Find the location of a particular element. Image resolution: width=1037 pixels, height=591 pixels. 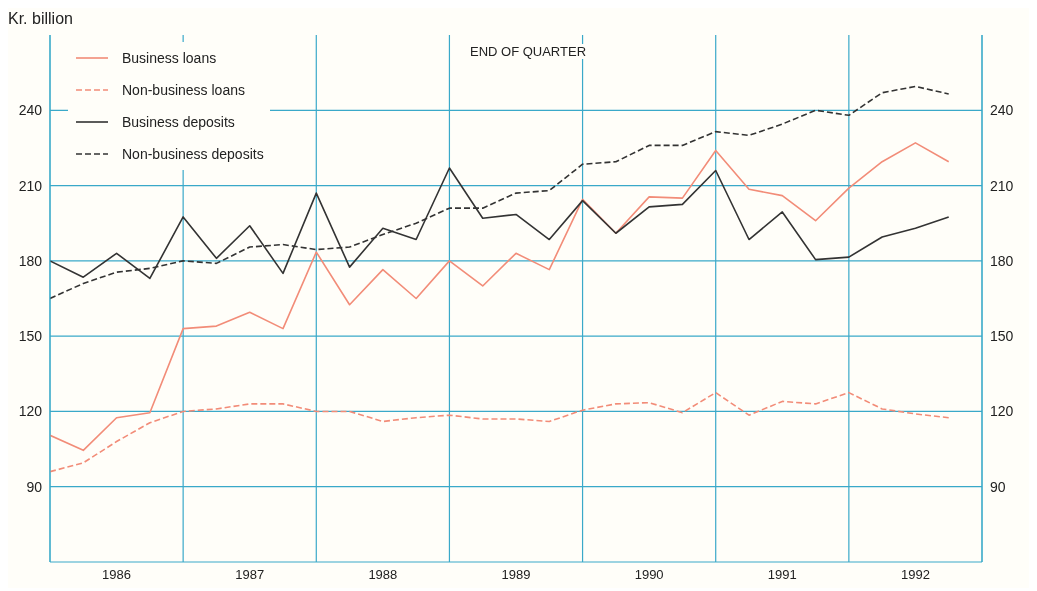

text: END OF QUARTER is located at coordinates (528, 51).